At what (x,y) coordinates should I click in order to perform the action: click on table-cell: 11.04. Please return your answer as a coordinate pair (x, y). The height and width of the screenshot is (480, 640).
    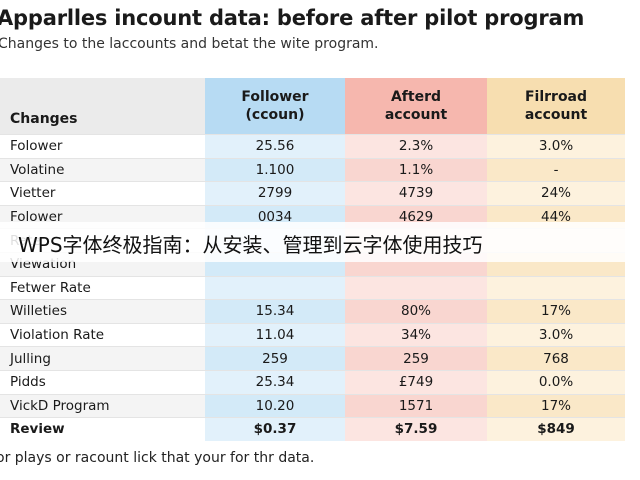
    Looking at the image, I should click on (275, 334).